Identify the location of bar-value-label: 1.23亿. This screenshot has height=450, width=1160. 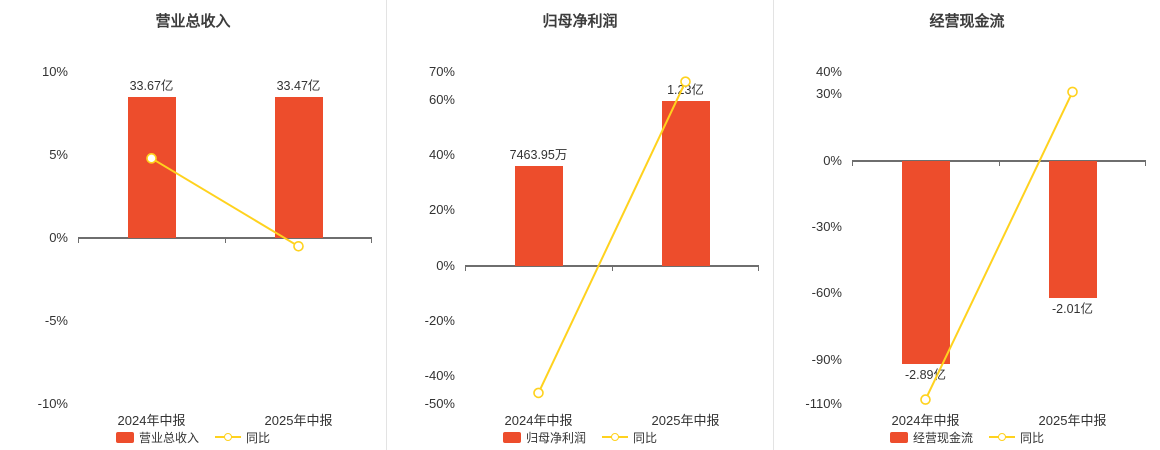
(685, 90).